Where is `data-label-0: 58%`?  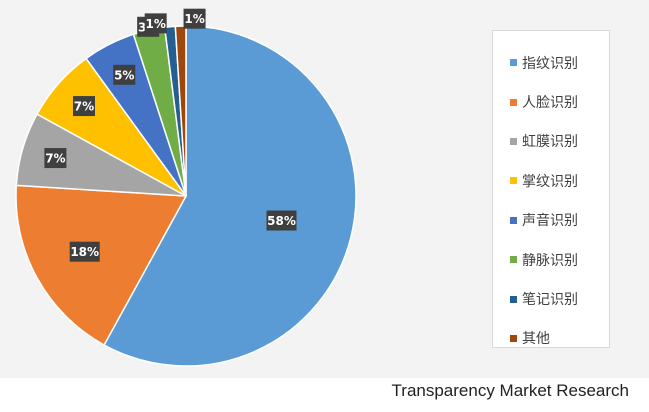
data-label-0: 58% is located at coordinates (281, 221).